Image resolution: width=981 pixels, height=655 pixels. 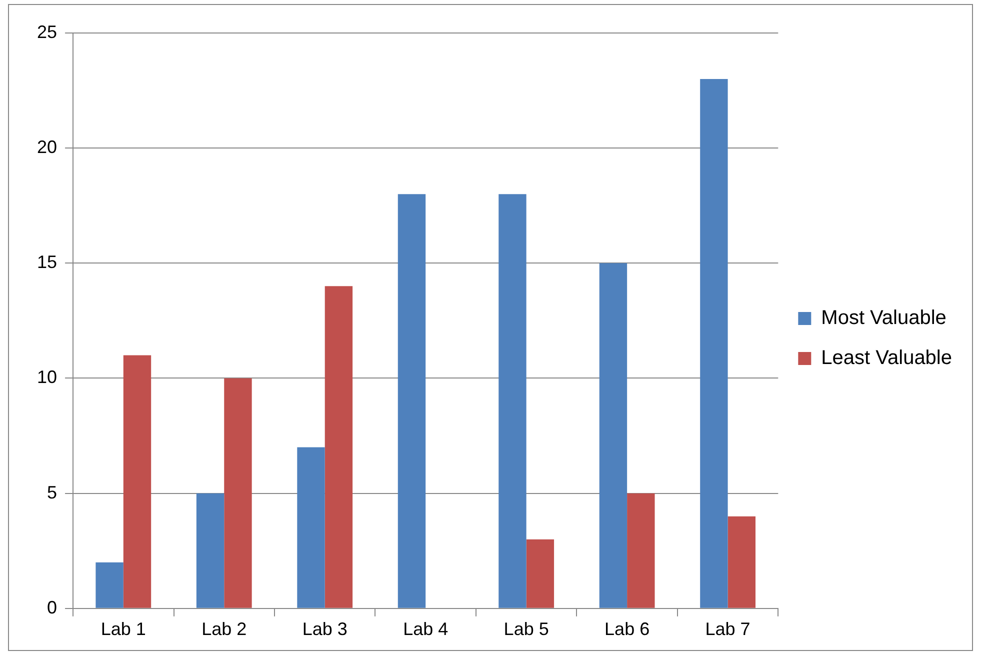 What do you see at coordinates (425, 629) in the screenshot?
I see `x-tick-label: Lab 4` at bounding box center [425, 629].